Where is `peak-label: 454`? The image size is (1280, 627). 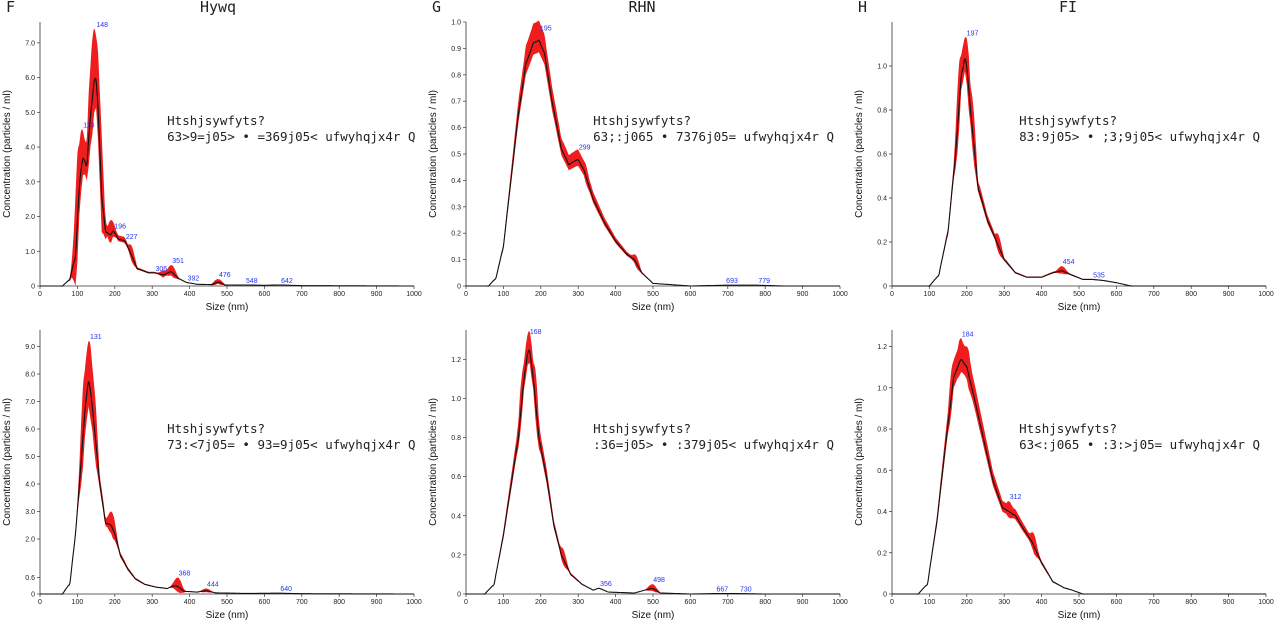 peak-label: 454 is located at coordinates (1069, 262).